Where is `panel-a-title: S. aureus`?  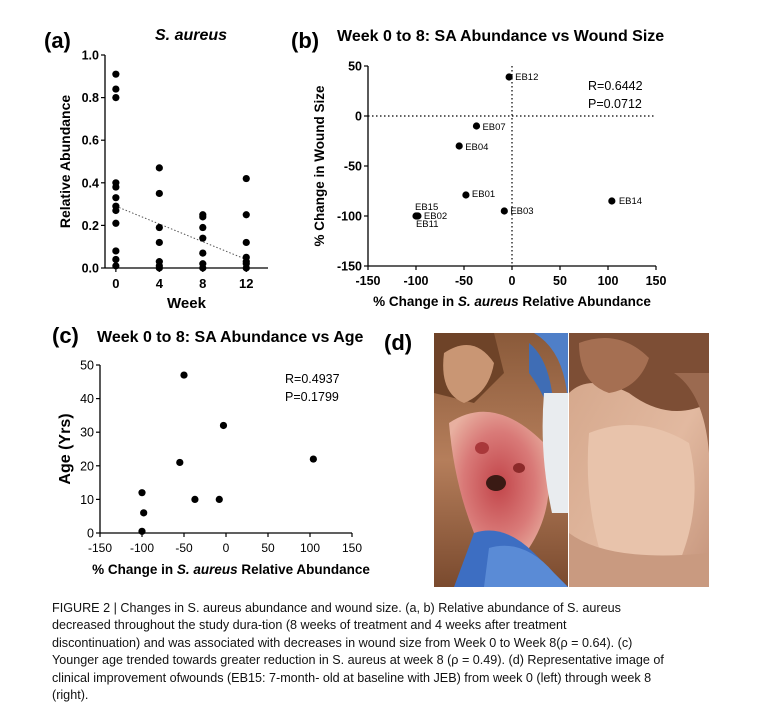
panel-a-title: S. aureus is located at coordinates (191, 35).